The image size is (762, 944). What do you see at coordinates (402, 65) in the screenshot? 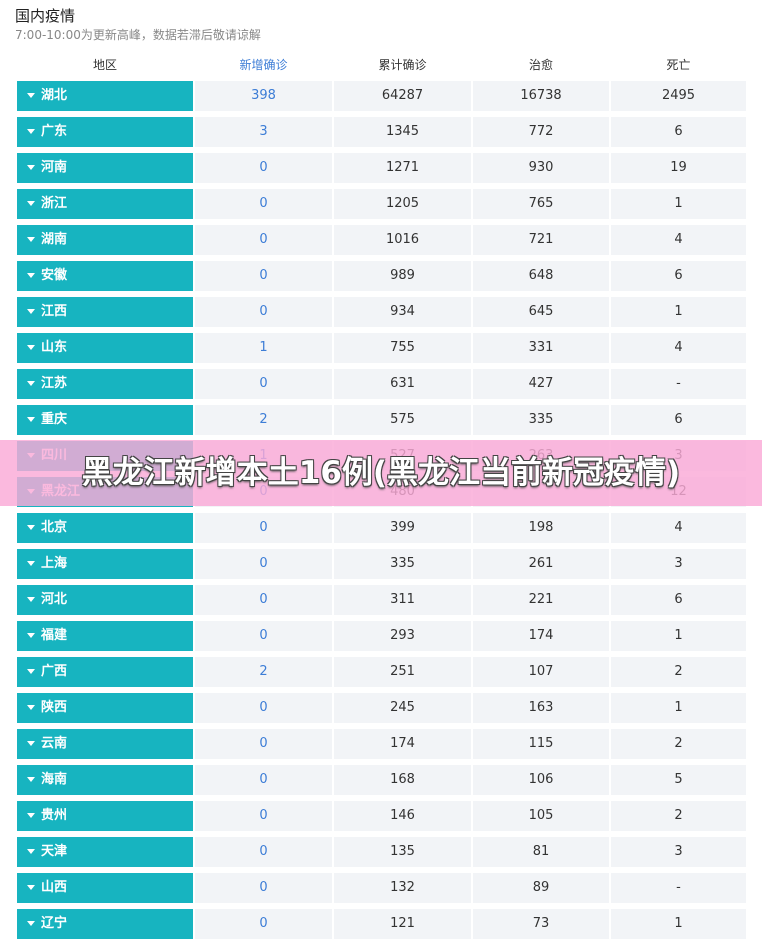
I see `column-header: 累计确诊` at bounding box center [402, 65].